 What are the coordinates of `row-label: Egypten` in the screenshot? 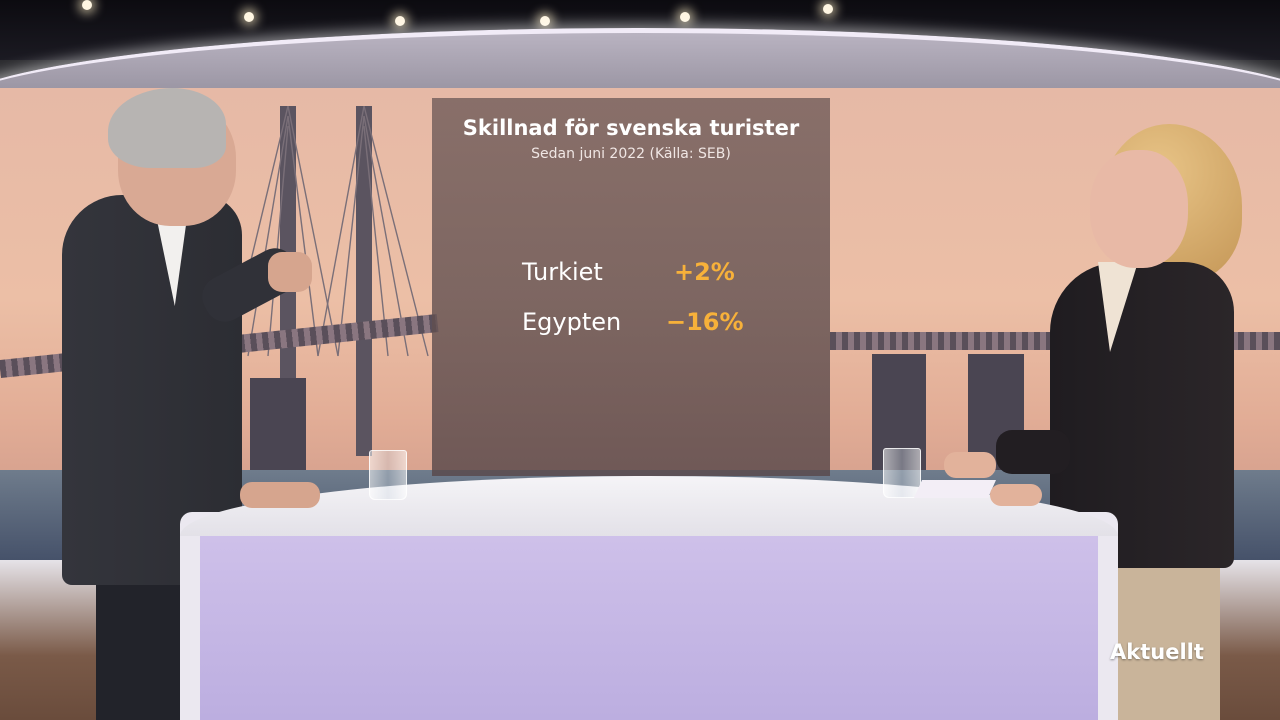 It's located at (572, 322).